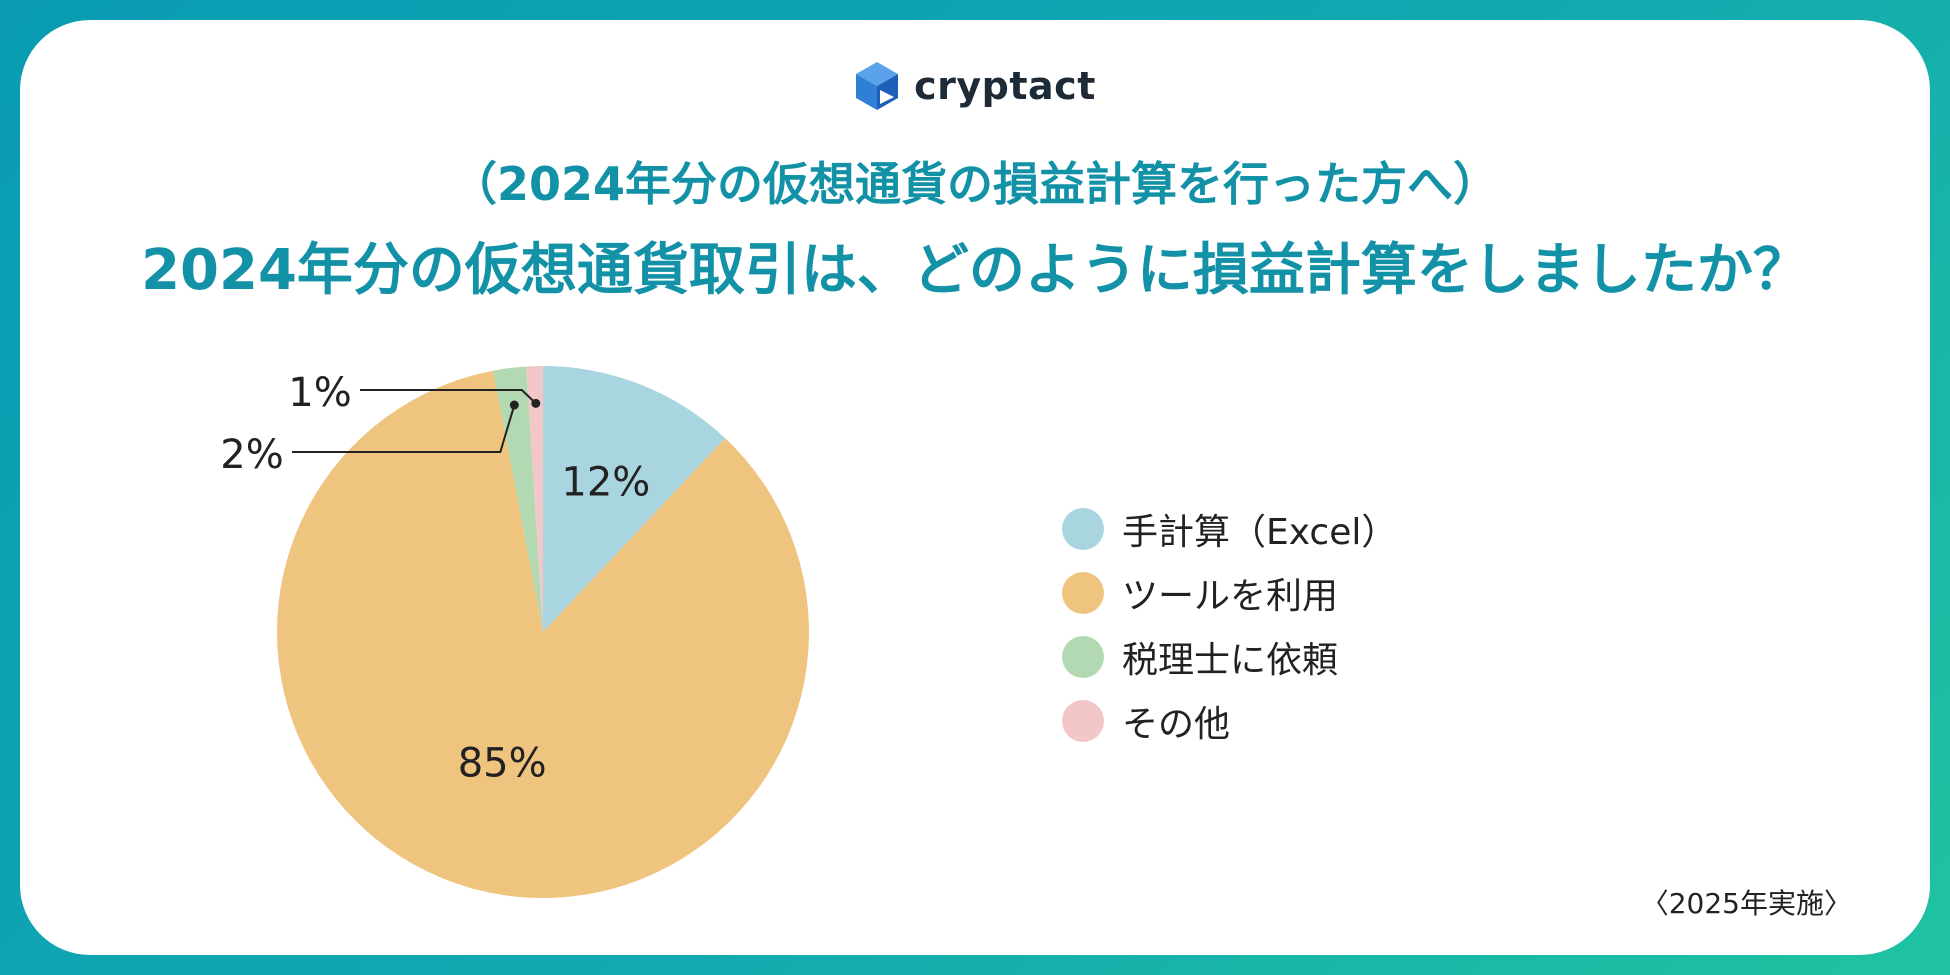 This screenshot has width=1950, height=975. I want to click on brand-name: cryptact, so click(1005, 86).